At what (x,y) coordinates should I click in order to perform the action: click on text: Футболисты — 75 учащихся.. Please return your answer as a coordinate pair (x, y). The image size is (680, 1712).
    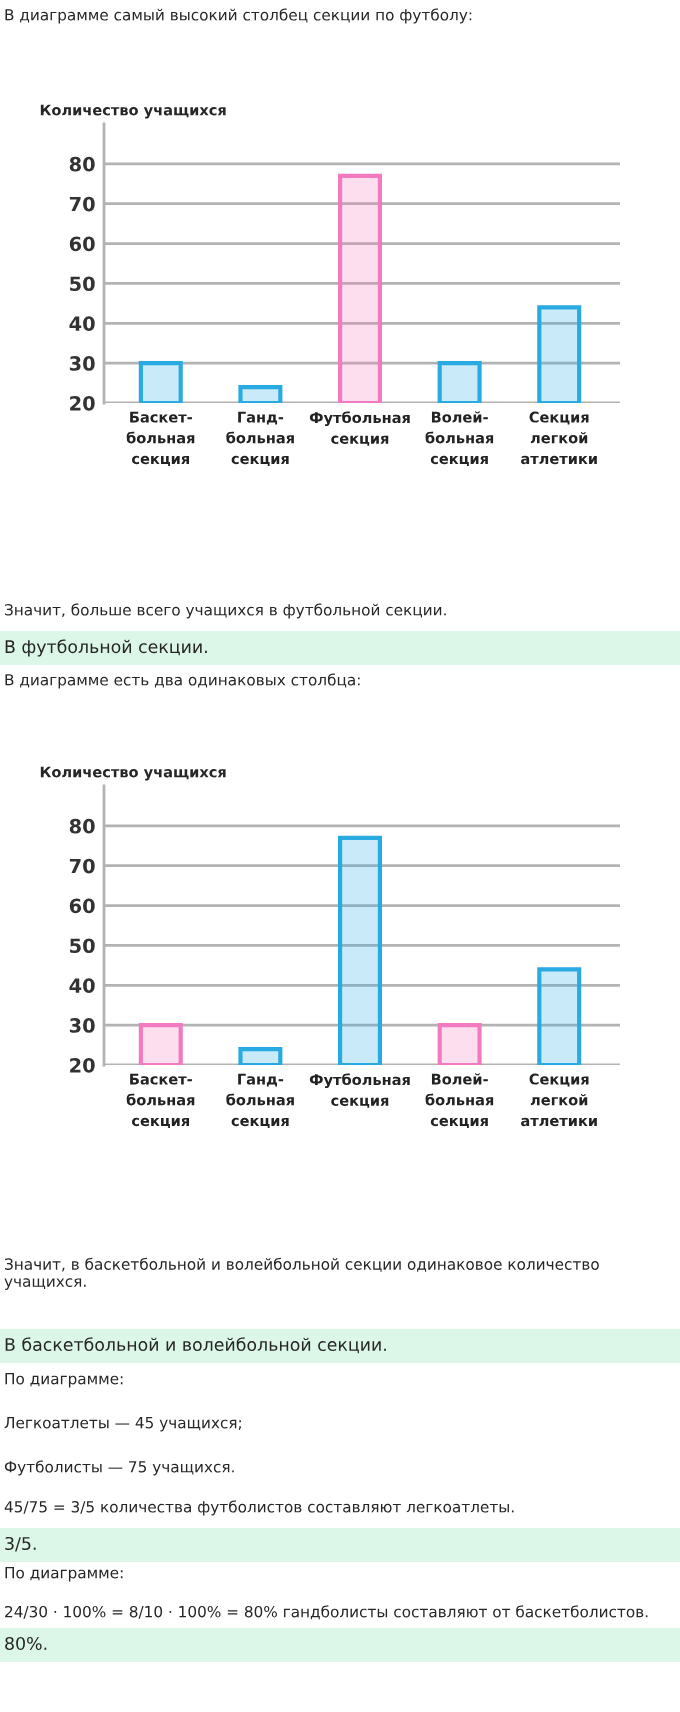
    Looking at the image, I should click on (119, 1468).